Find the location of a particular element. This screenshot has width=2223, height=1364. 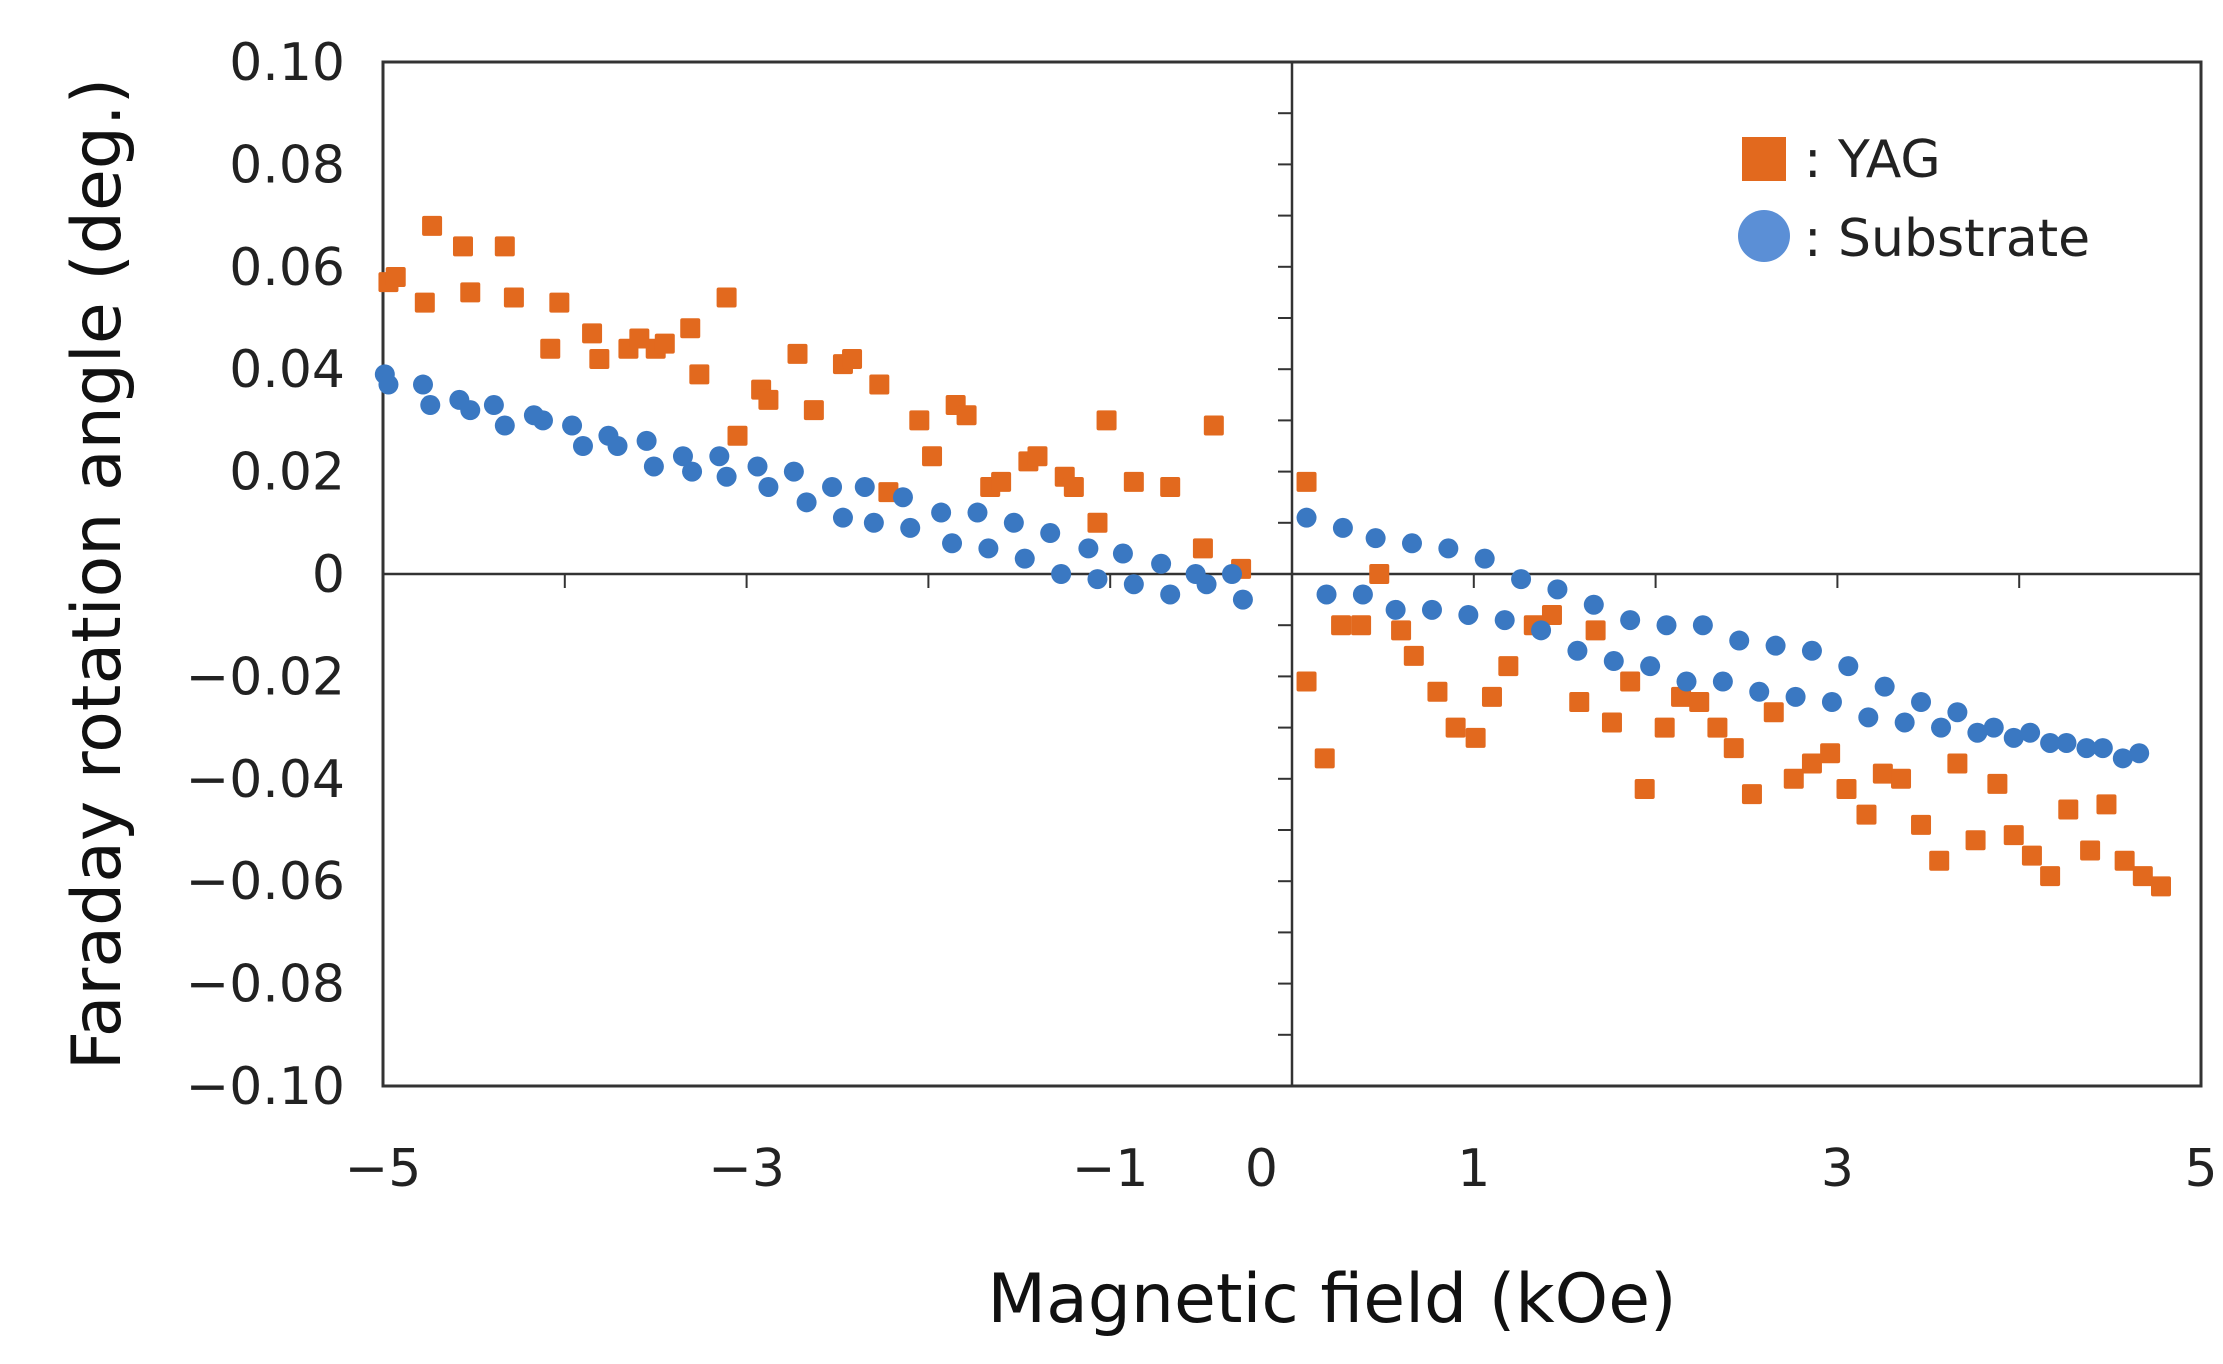

x-tick-label: 3 is located at coordinates (1837, 1169).